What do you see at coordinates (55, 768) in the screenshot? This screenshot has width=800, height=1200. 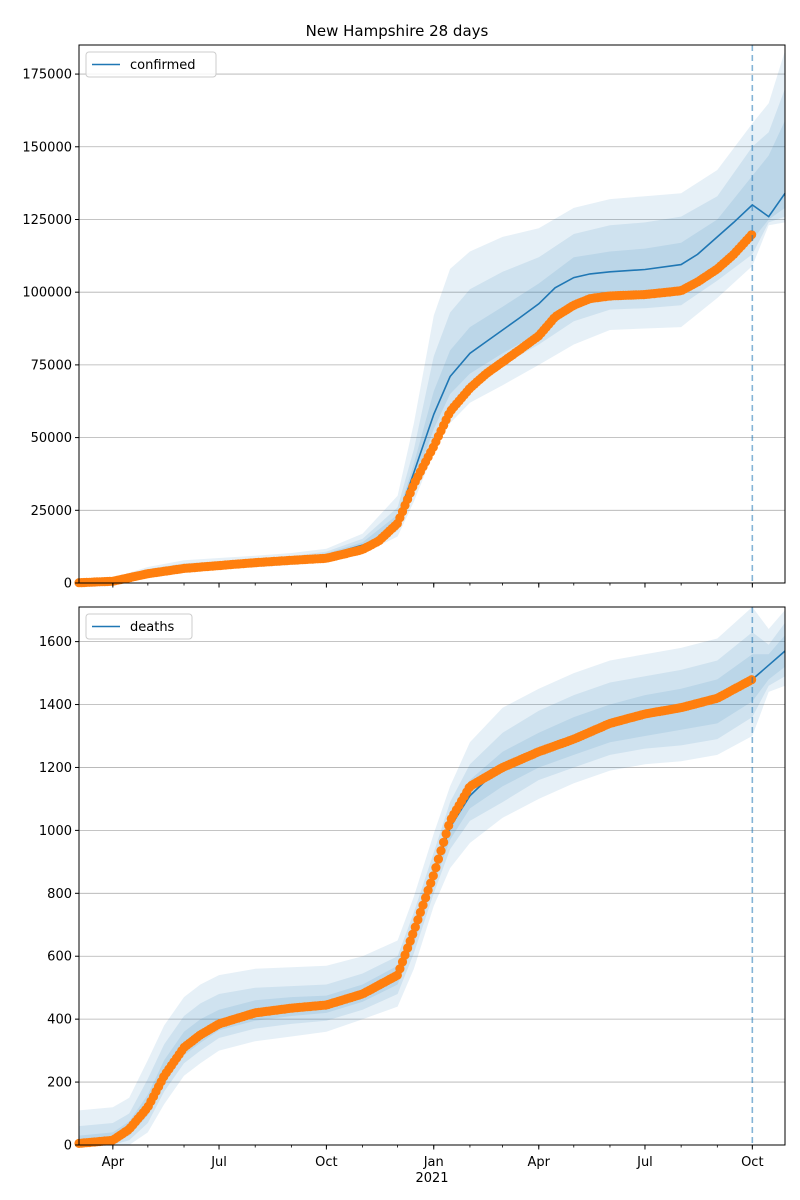 I see `y-tick-label: 1200` at bounding box center [55, 768].